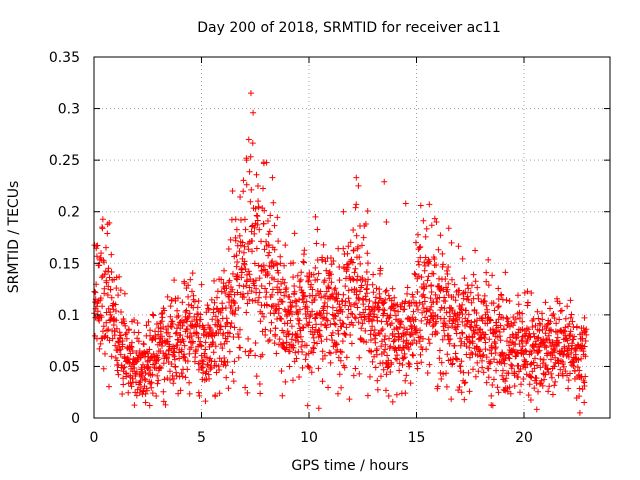 The image size is (640, 480). Describe the element at coordinates (69, 110) in the screenshot. I see `y-tick-label: 0.3` at that location.